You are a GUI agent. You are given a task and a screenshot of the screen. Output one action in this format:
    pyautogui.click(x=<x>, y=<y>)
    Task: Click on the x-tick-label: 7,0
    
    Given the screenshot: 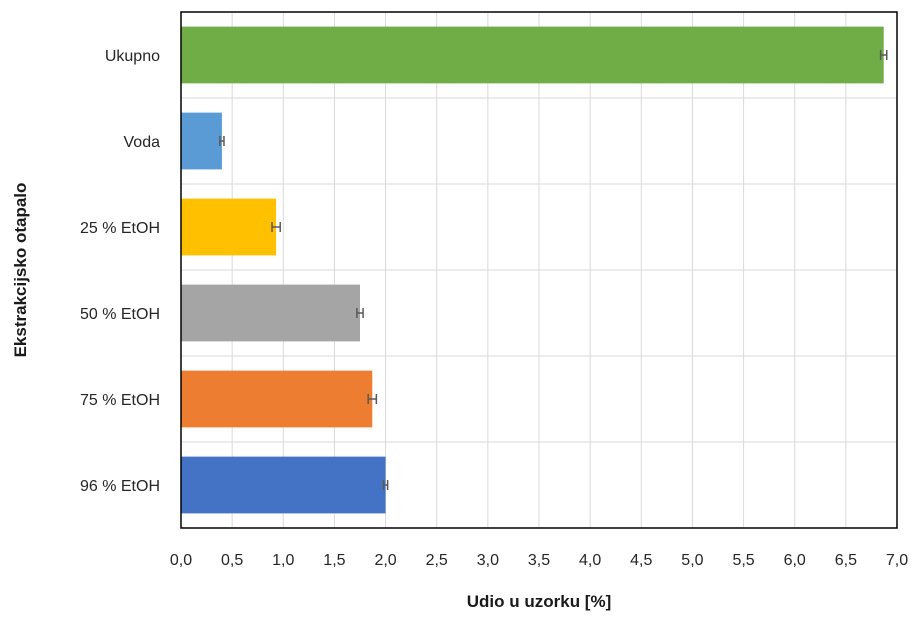 What is the action you would take?
    pyautogui.click(x=897, y=560)
    